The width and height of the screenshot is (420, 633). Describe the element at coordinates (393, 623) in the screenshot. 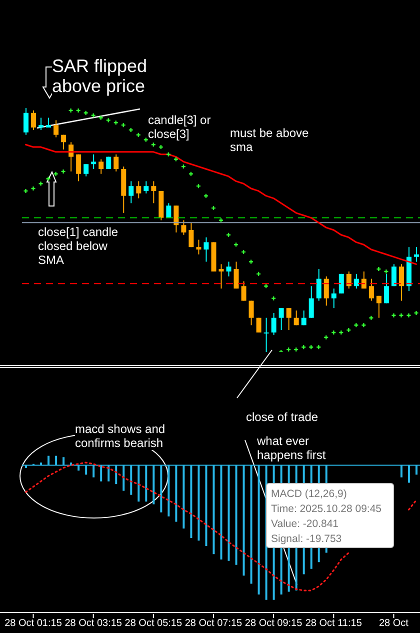

I see `x-tick-label: 28 Oct` at that location.